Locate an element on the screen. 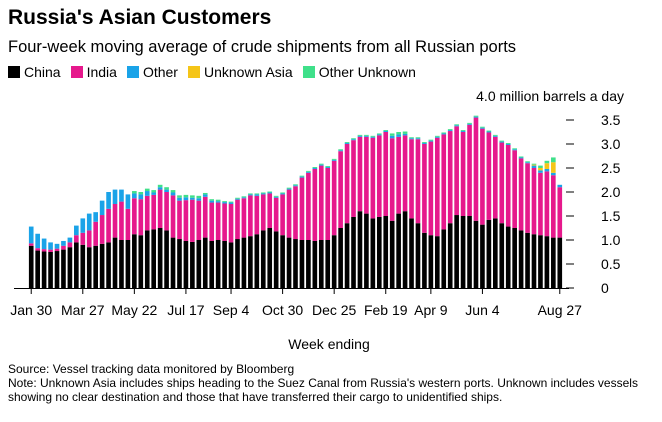 Image resolution: width=662 pixels, height=422 pixels. chart-title: Russia's Asian Customers is located at coordinates (140, 17).